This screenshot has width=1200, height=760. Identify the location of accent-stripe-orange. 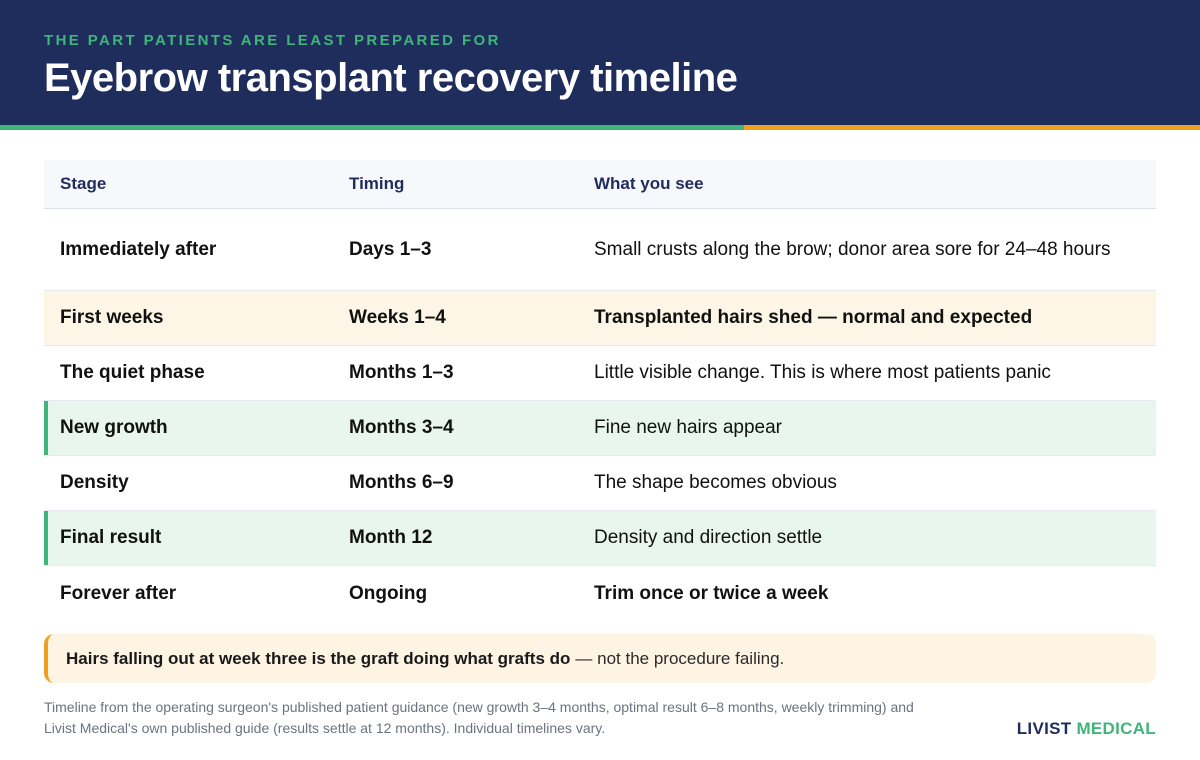
(972, 127).